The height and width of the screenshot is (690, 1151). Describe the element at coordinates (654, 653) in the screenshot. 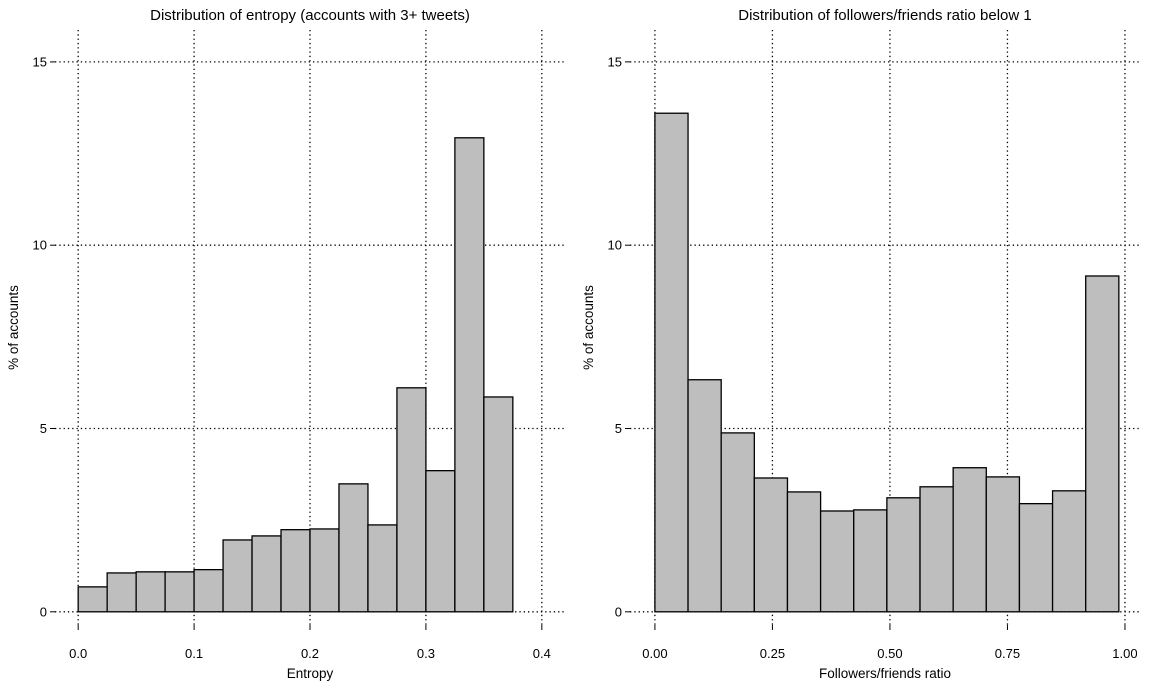

I see `x-tick-label: 0.00` at that location.